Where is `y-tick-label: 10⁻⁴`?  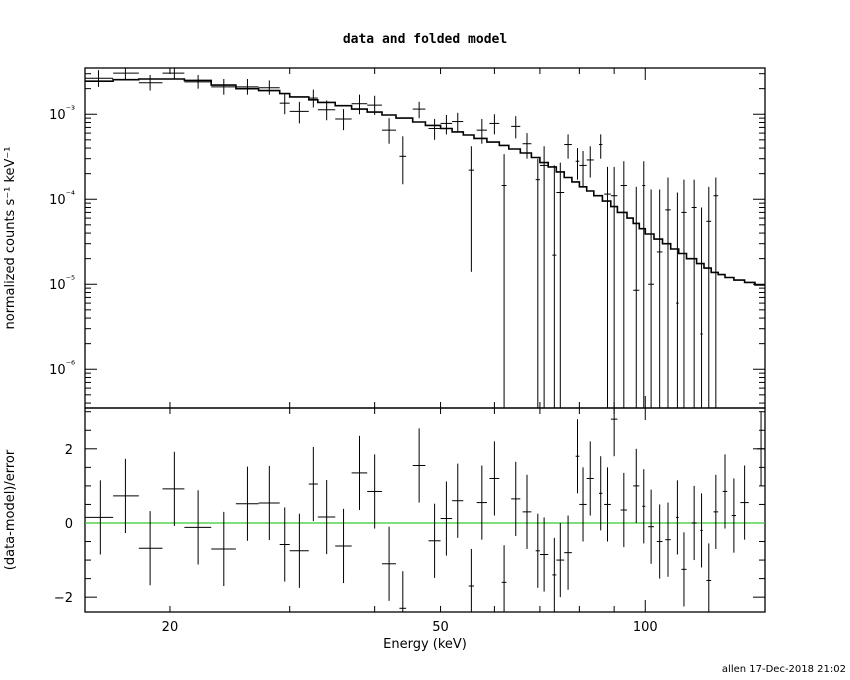
y-tick-label: 10⁻⁴ is located at coordinates (62, 199).